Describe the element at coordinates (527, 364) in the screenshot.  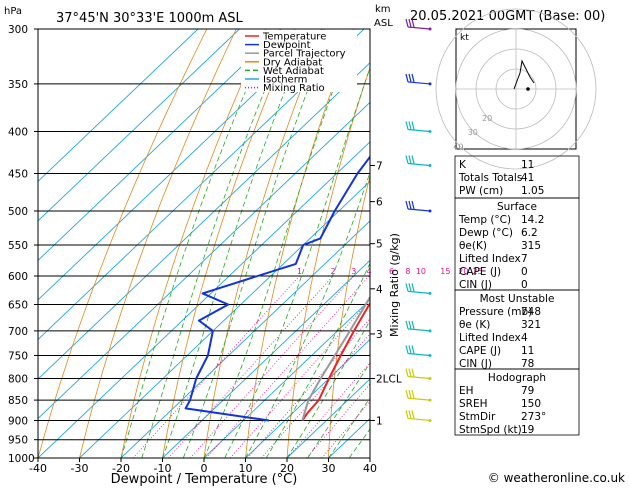
I see `table-row-value: 78` at that location.